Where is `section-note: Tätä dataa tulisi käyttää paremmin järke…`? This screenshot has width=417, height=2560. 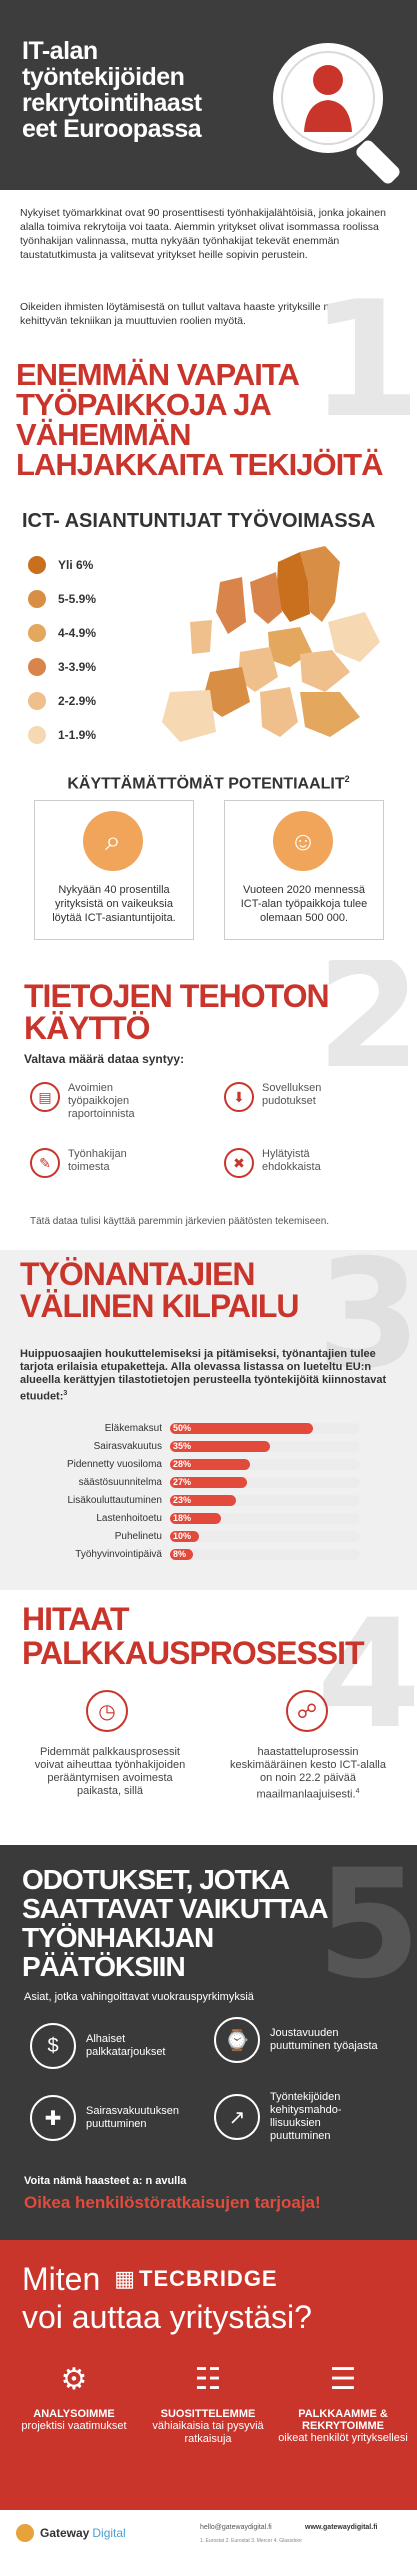 section-note: Tätä dataa tulisi käyttää paremmin järke… is located at coordinates (180, 1221).